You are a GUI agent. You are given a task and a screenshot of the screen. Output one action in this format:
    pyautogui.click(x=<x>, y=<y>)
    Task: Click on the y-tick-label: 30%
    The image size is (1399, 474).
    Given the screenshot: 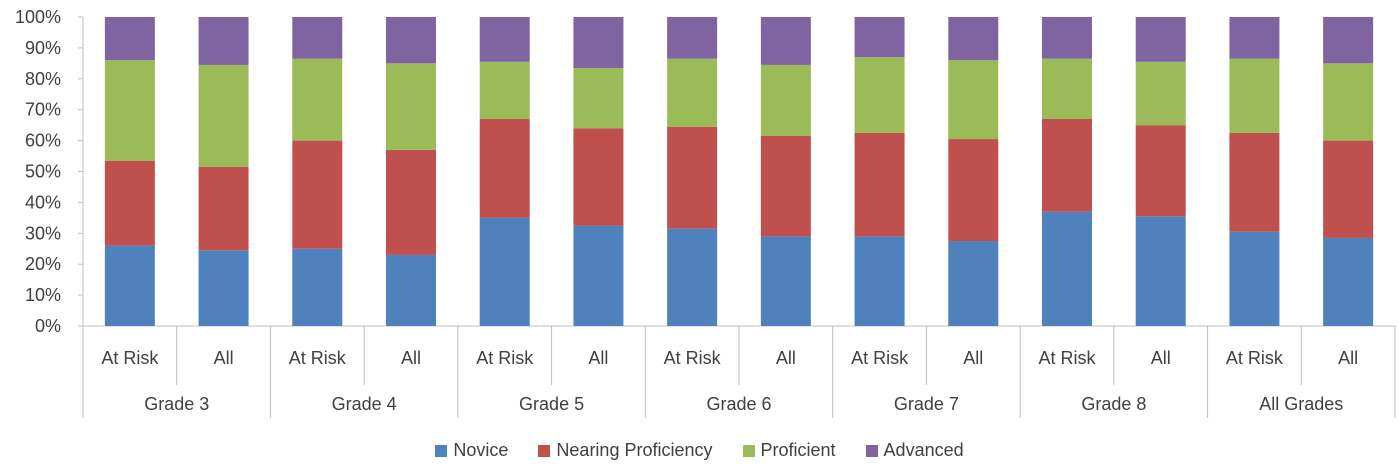 What is the action you would take?
    pyautogui.click(x=43, y=233)
    